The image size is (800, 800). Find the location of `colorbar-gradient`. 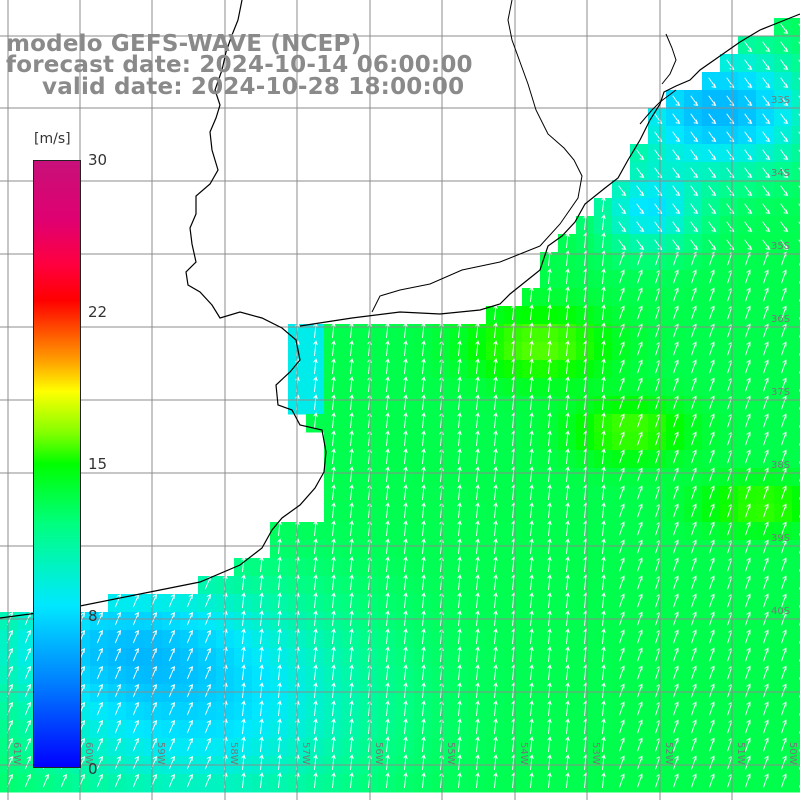

colorbar-gradient is located at coordinates (57, 464).